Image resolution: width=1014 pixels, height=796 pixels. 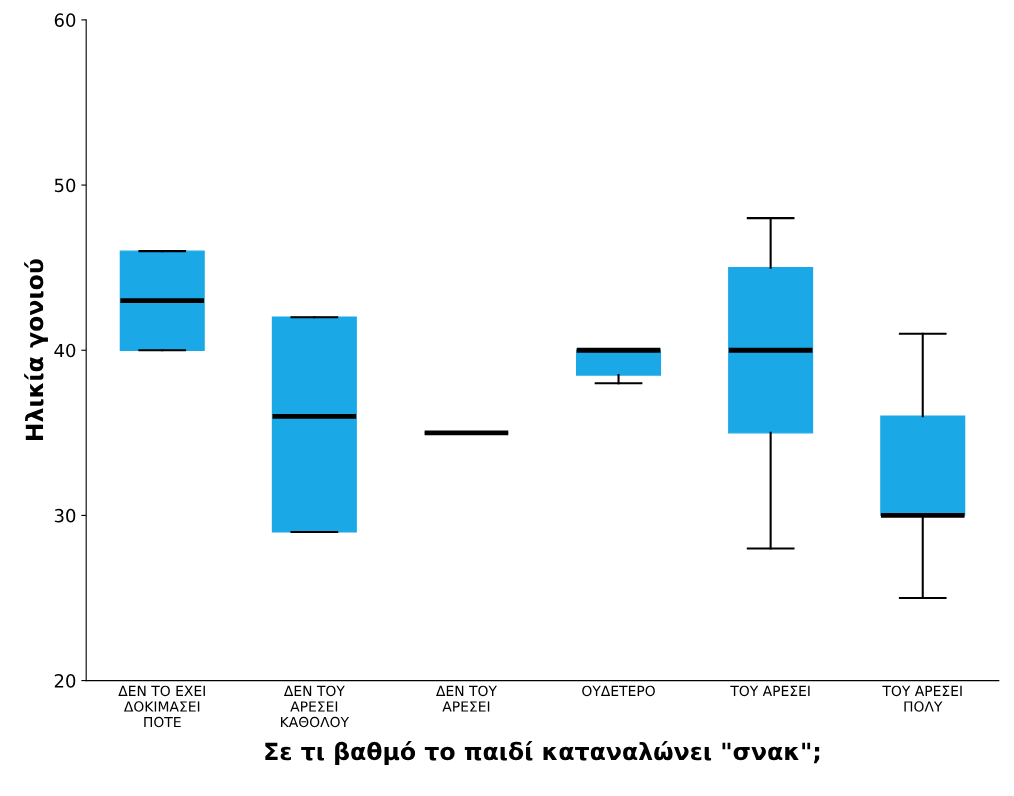 I want to click on x-tick-label: ΔΕΝ ΤΟΥ ΑΡΕΣΕΙ ΚΑΘΟΛΟΥ, so click(x=315, y=706).